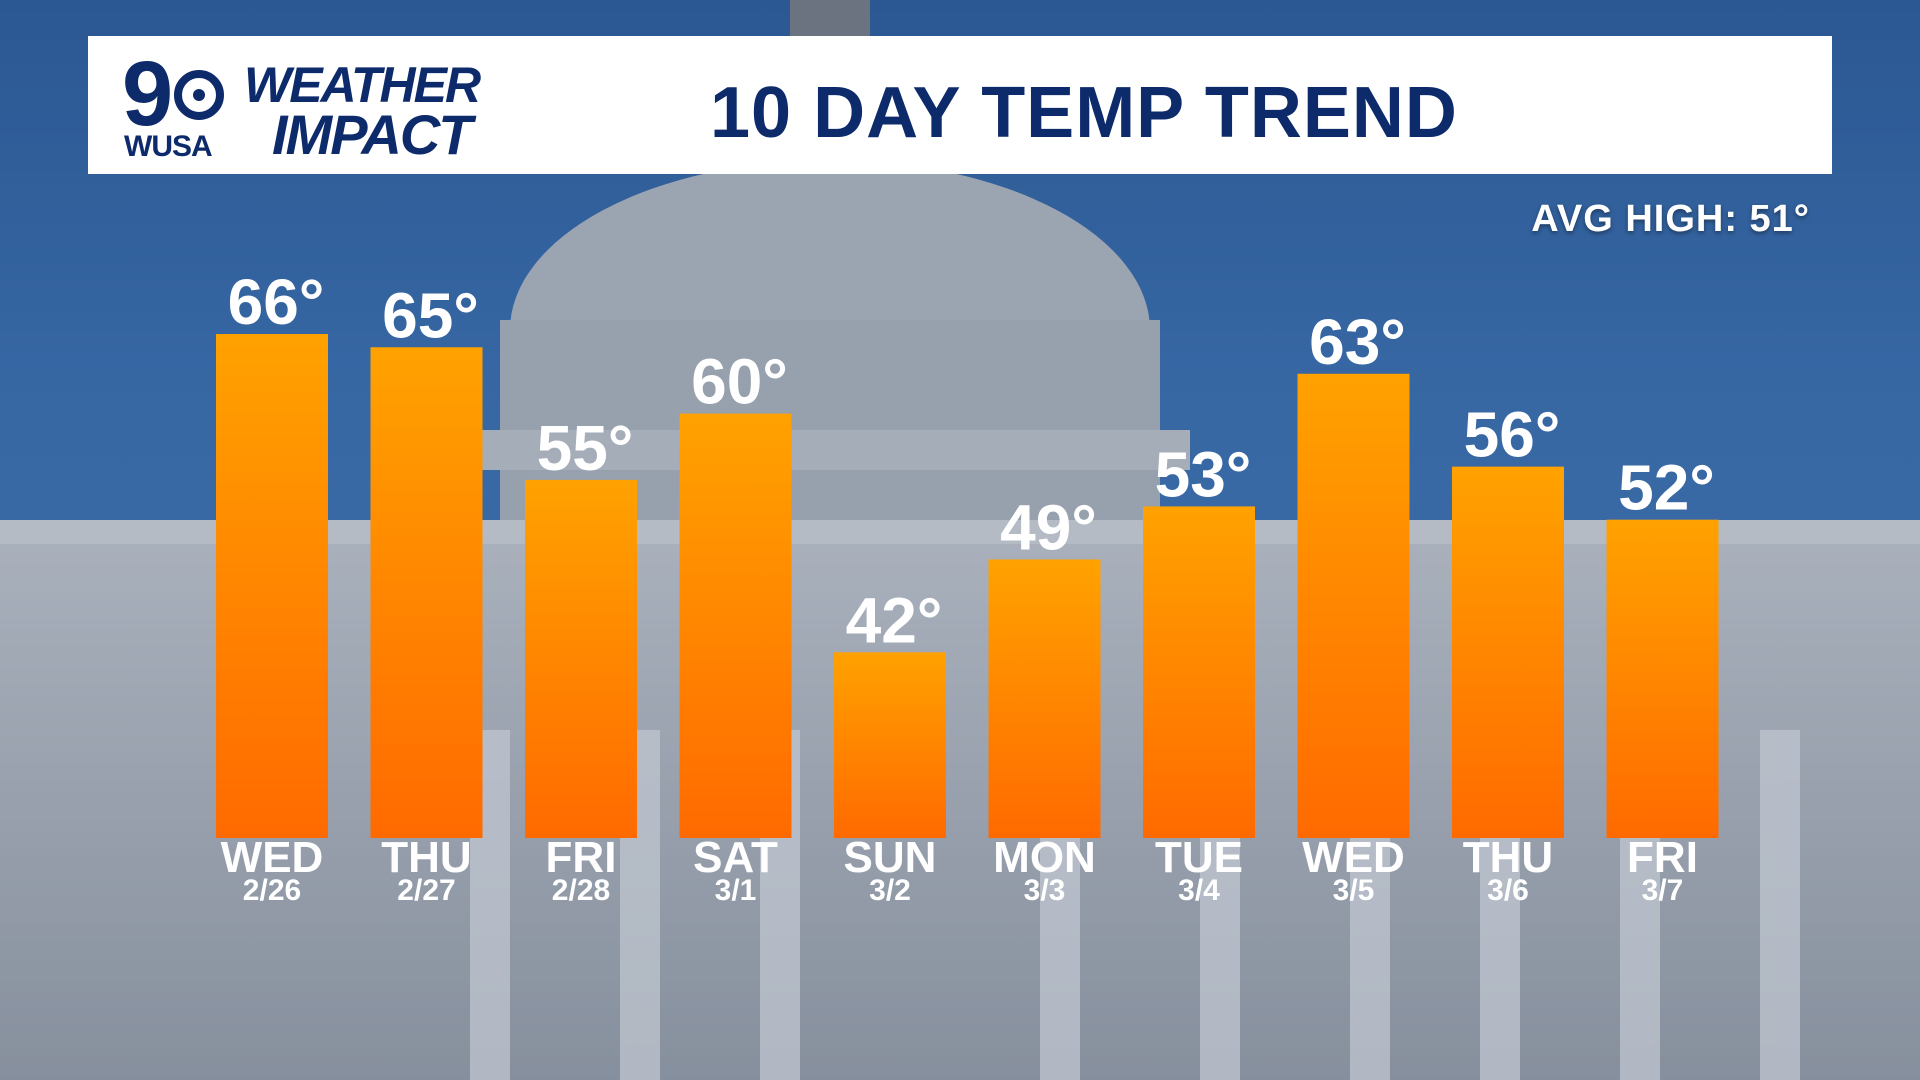 Image resolution: width=1920 pixels, height=1080 pixels. I want to click on day-label-2: FRI, so click(581, 857).